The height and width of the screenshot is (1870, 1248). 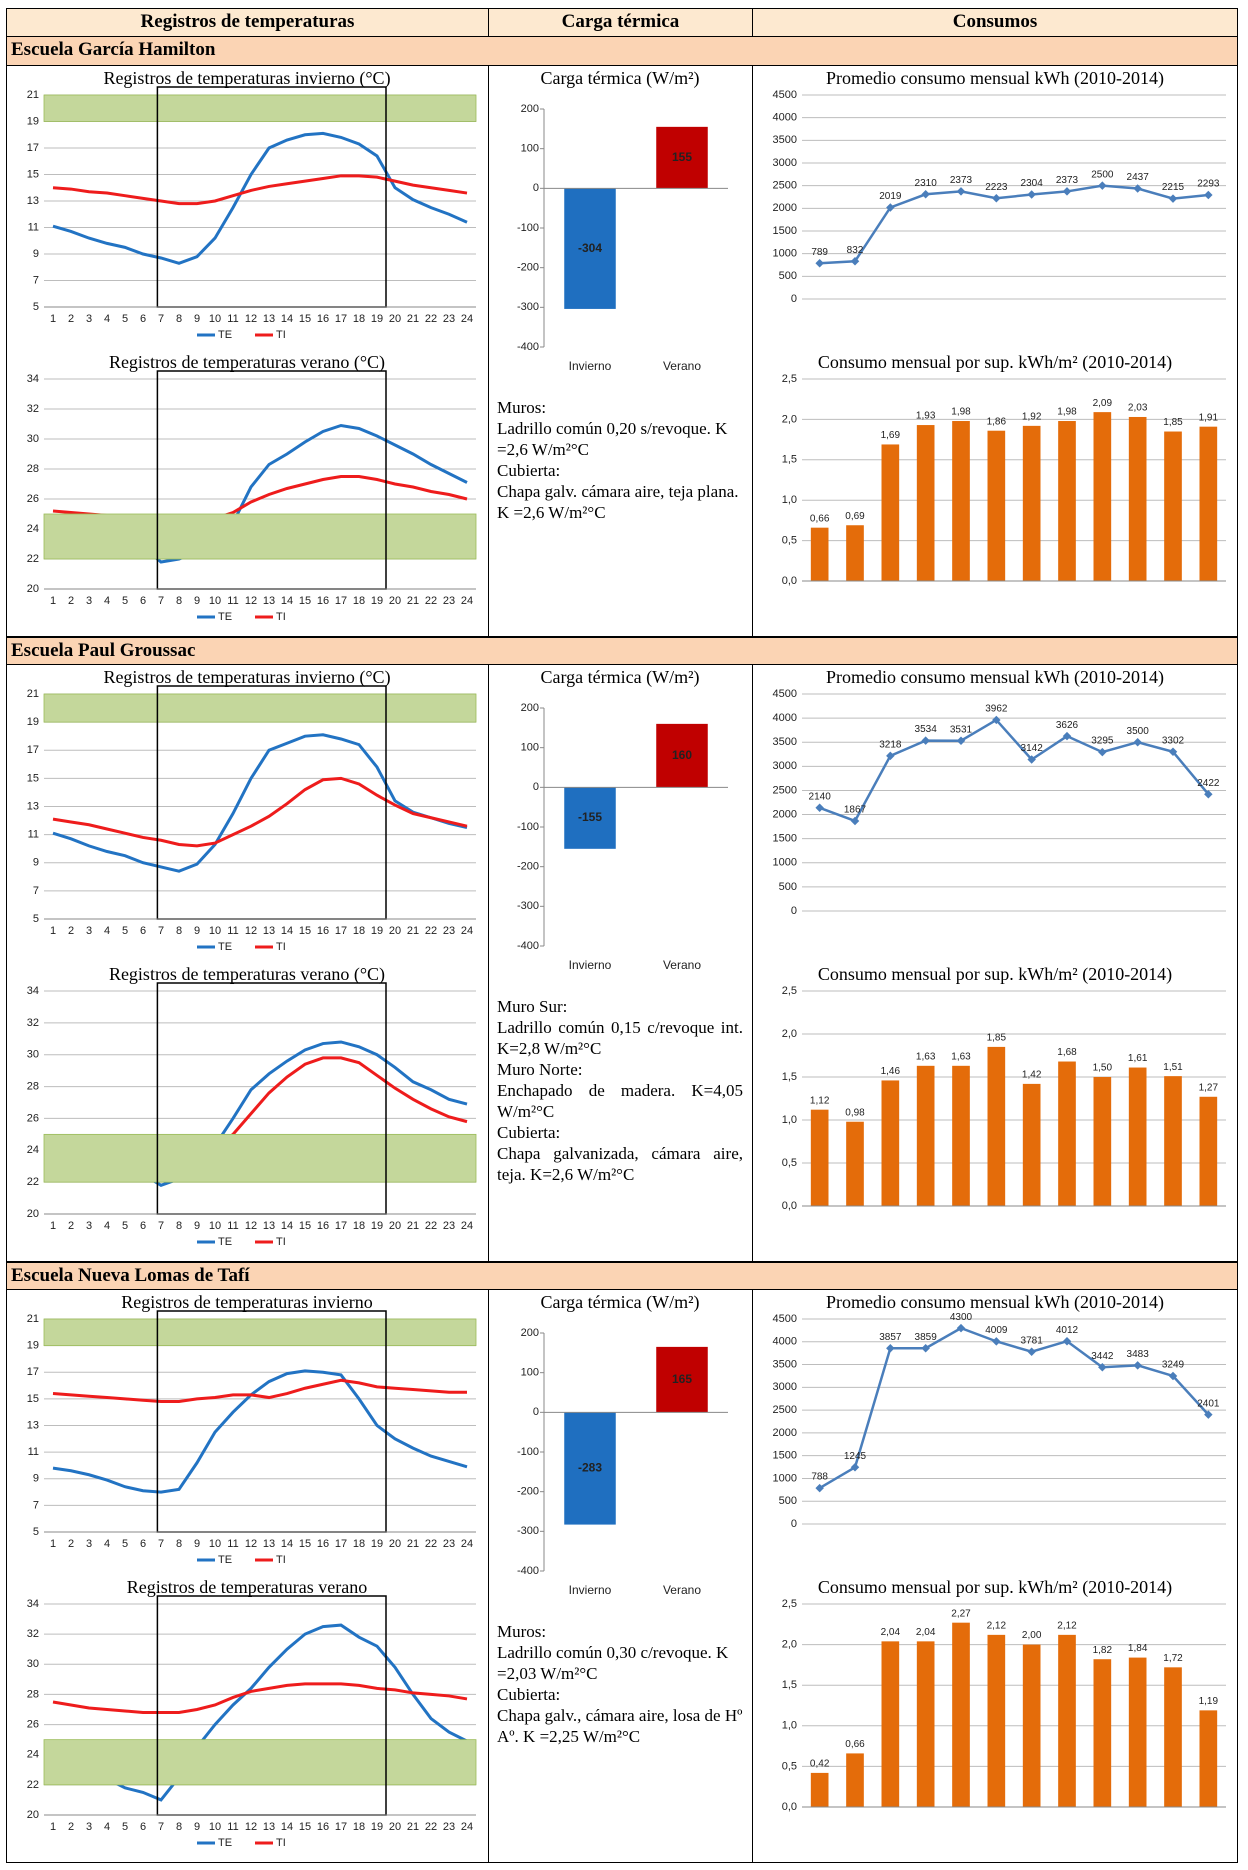 I want to click on x-tick-label: 4, so click(x=107, y=601).